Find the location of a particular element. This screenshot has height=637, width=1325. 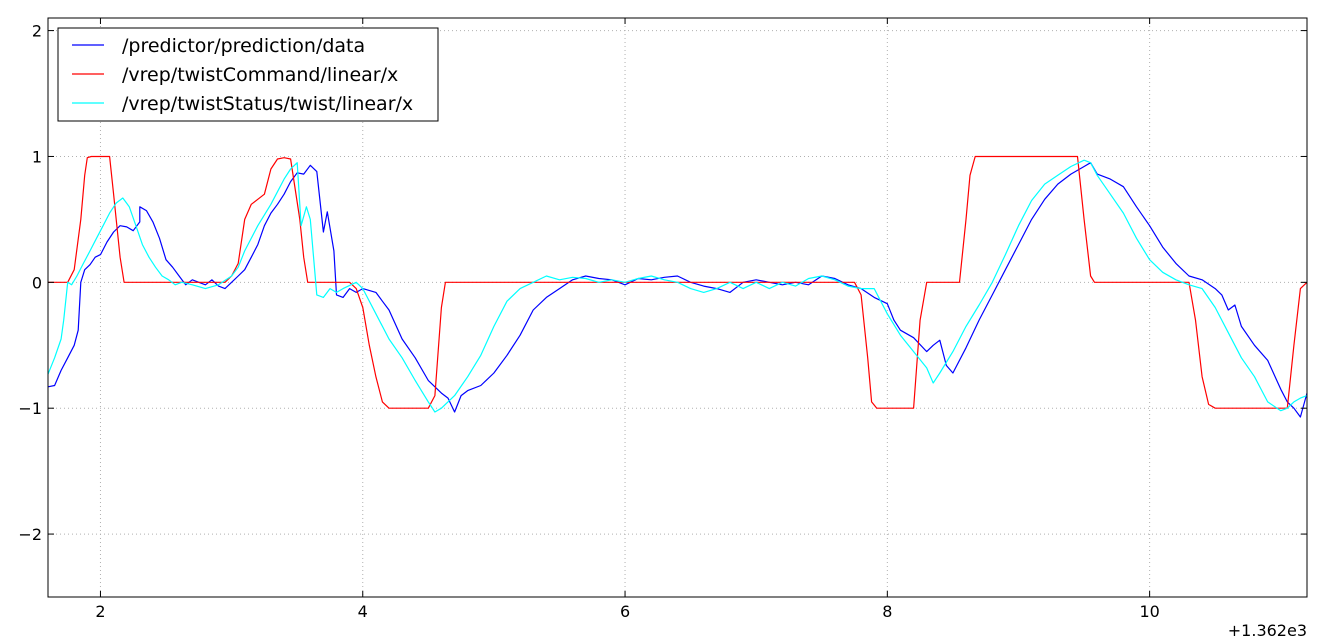

y-tick-label: 0 is located at coordinates (37, 282).